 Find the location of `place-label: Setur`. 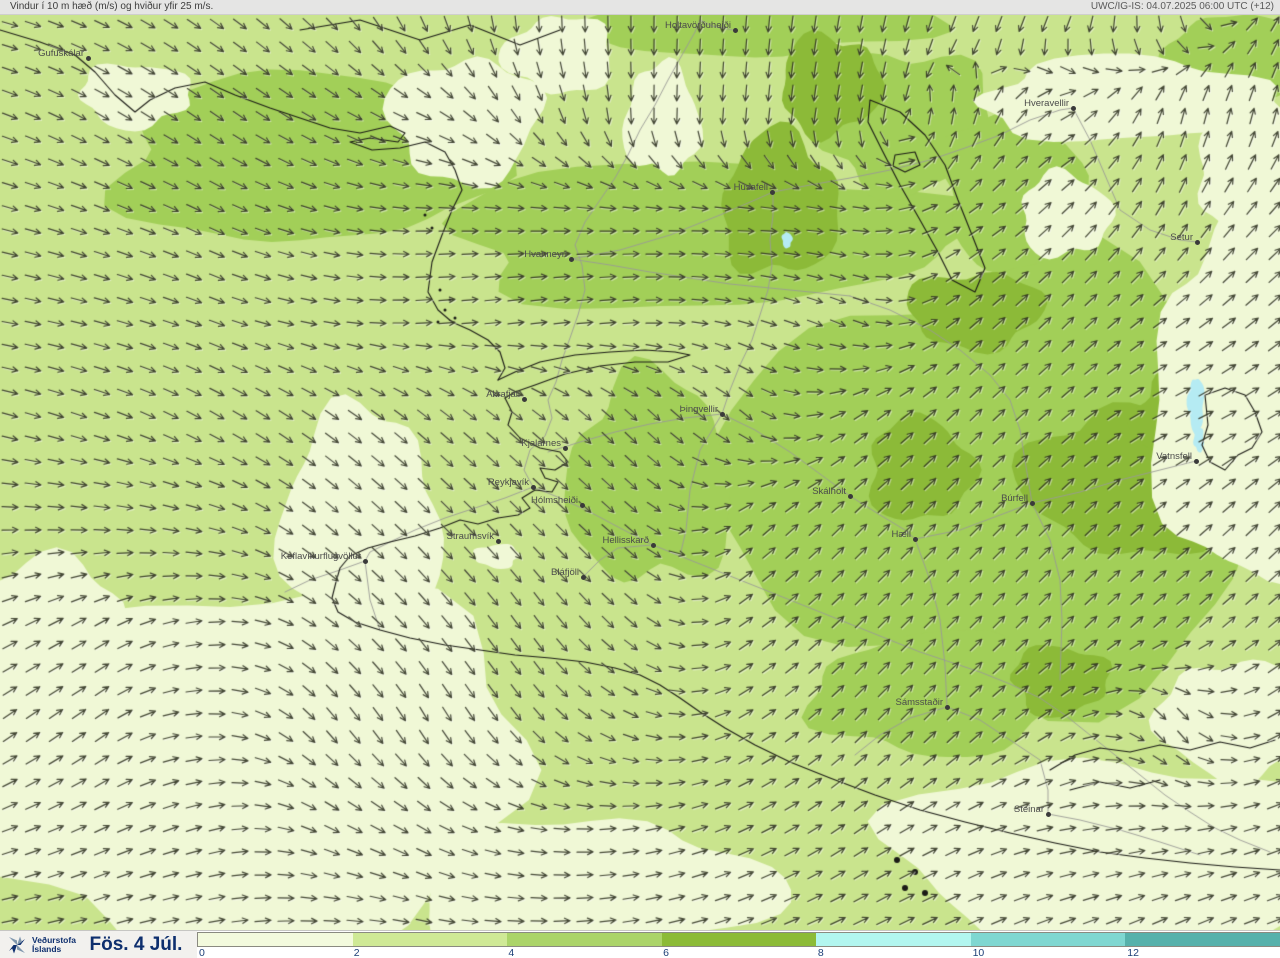

place-label: Setur is located at coordinates (1181, 237).